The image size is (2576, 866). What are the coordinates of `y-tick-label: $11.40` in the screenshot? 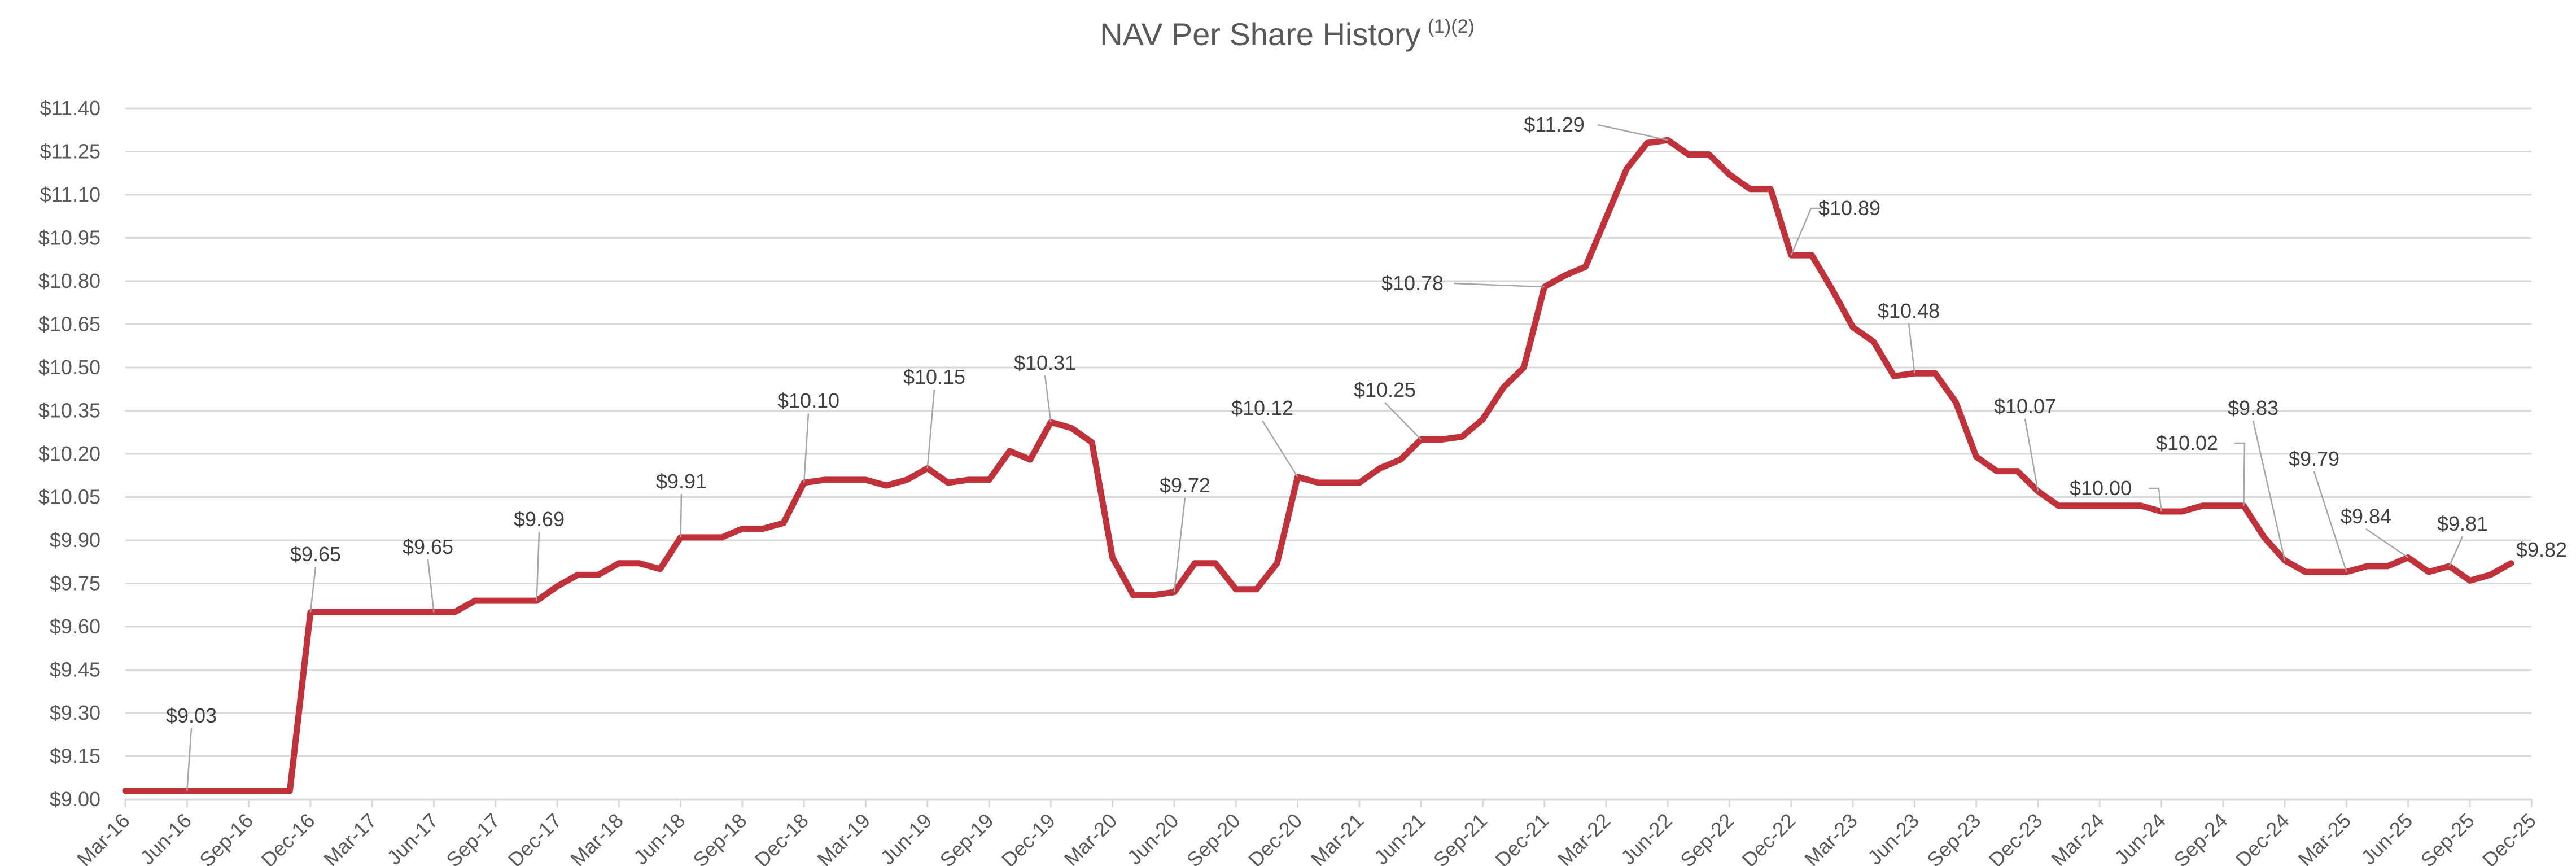 It's located at (70, 108).